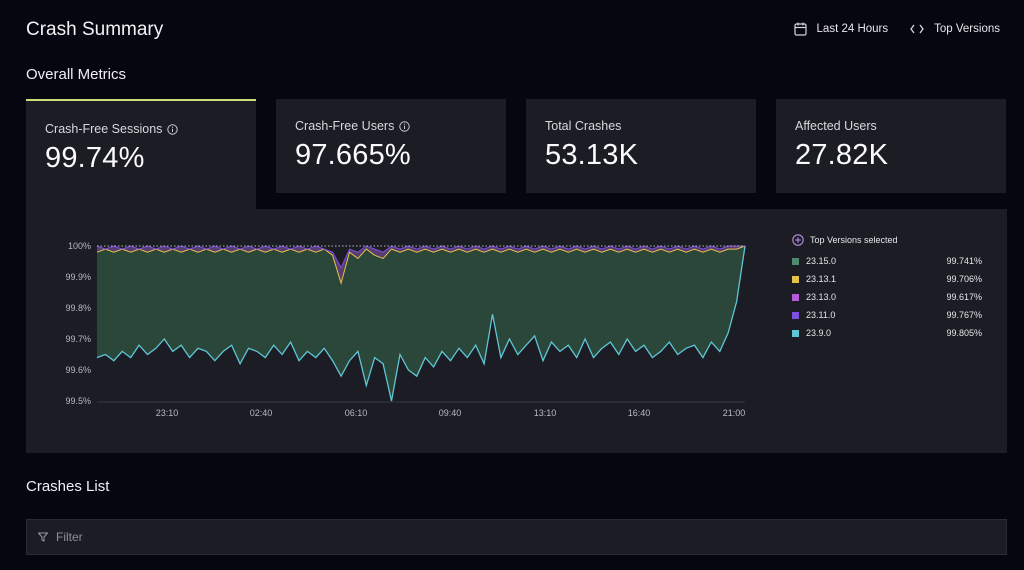  Describe the element at coordinates (78, 277) in the screenshot. I see `y-tick-label: 99.9%` at that location.